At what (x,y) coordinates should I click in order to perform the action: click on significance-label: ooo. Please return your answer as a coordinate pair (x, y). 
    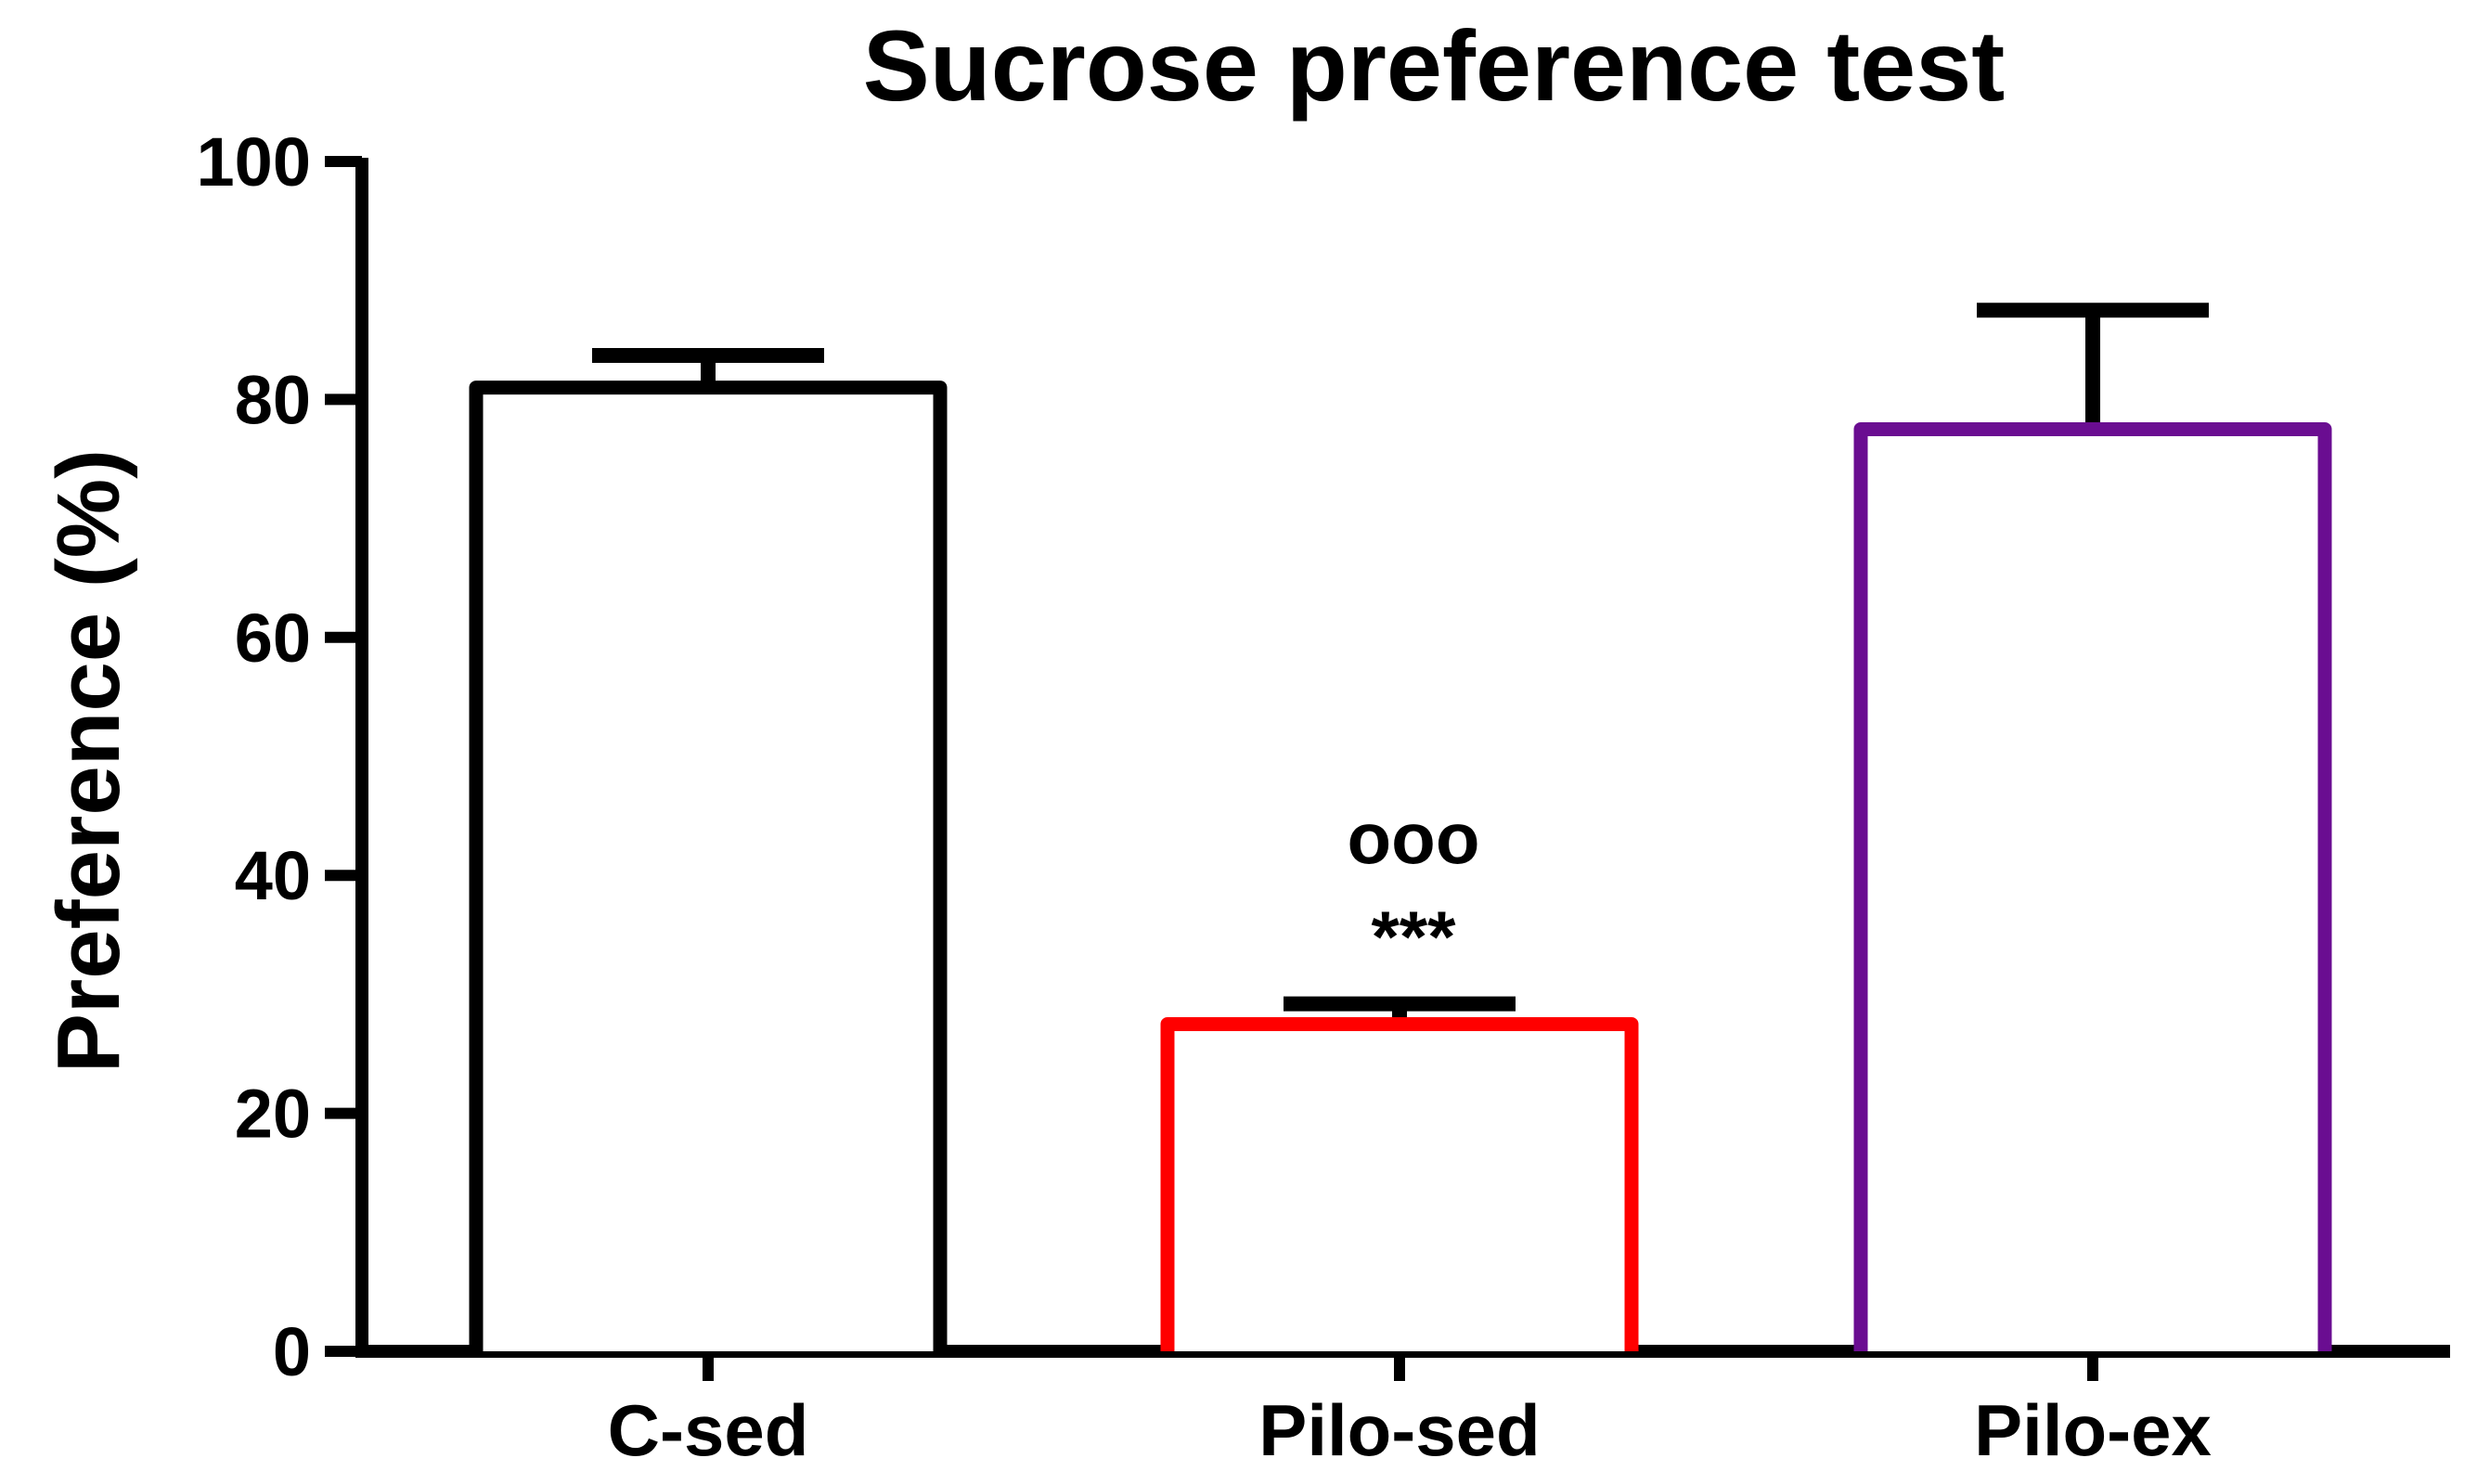
    Looking at the image, I should click on (1414, 838).